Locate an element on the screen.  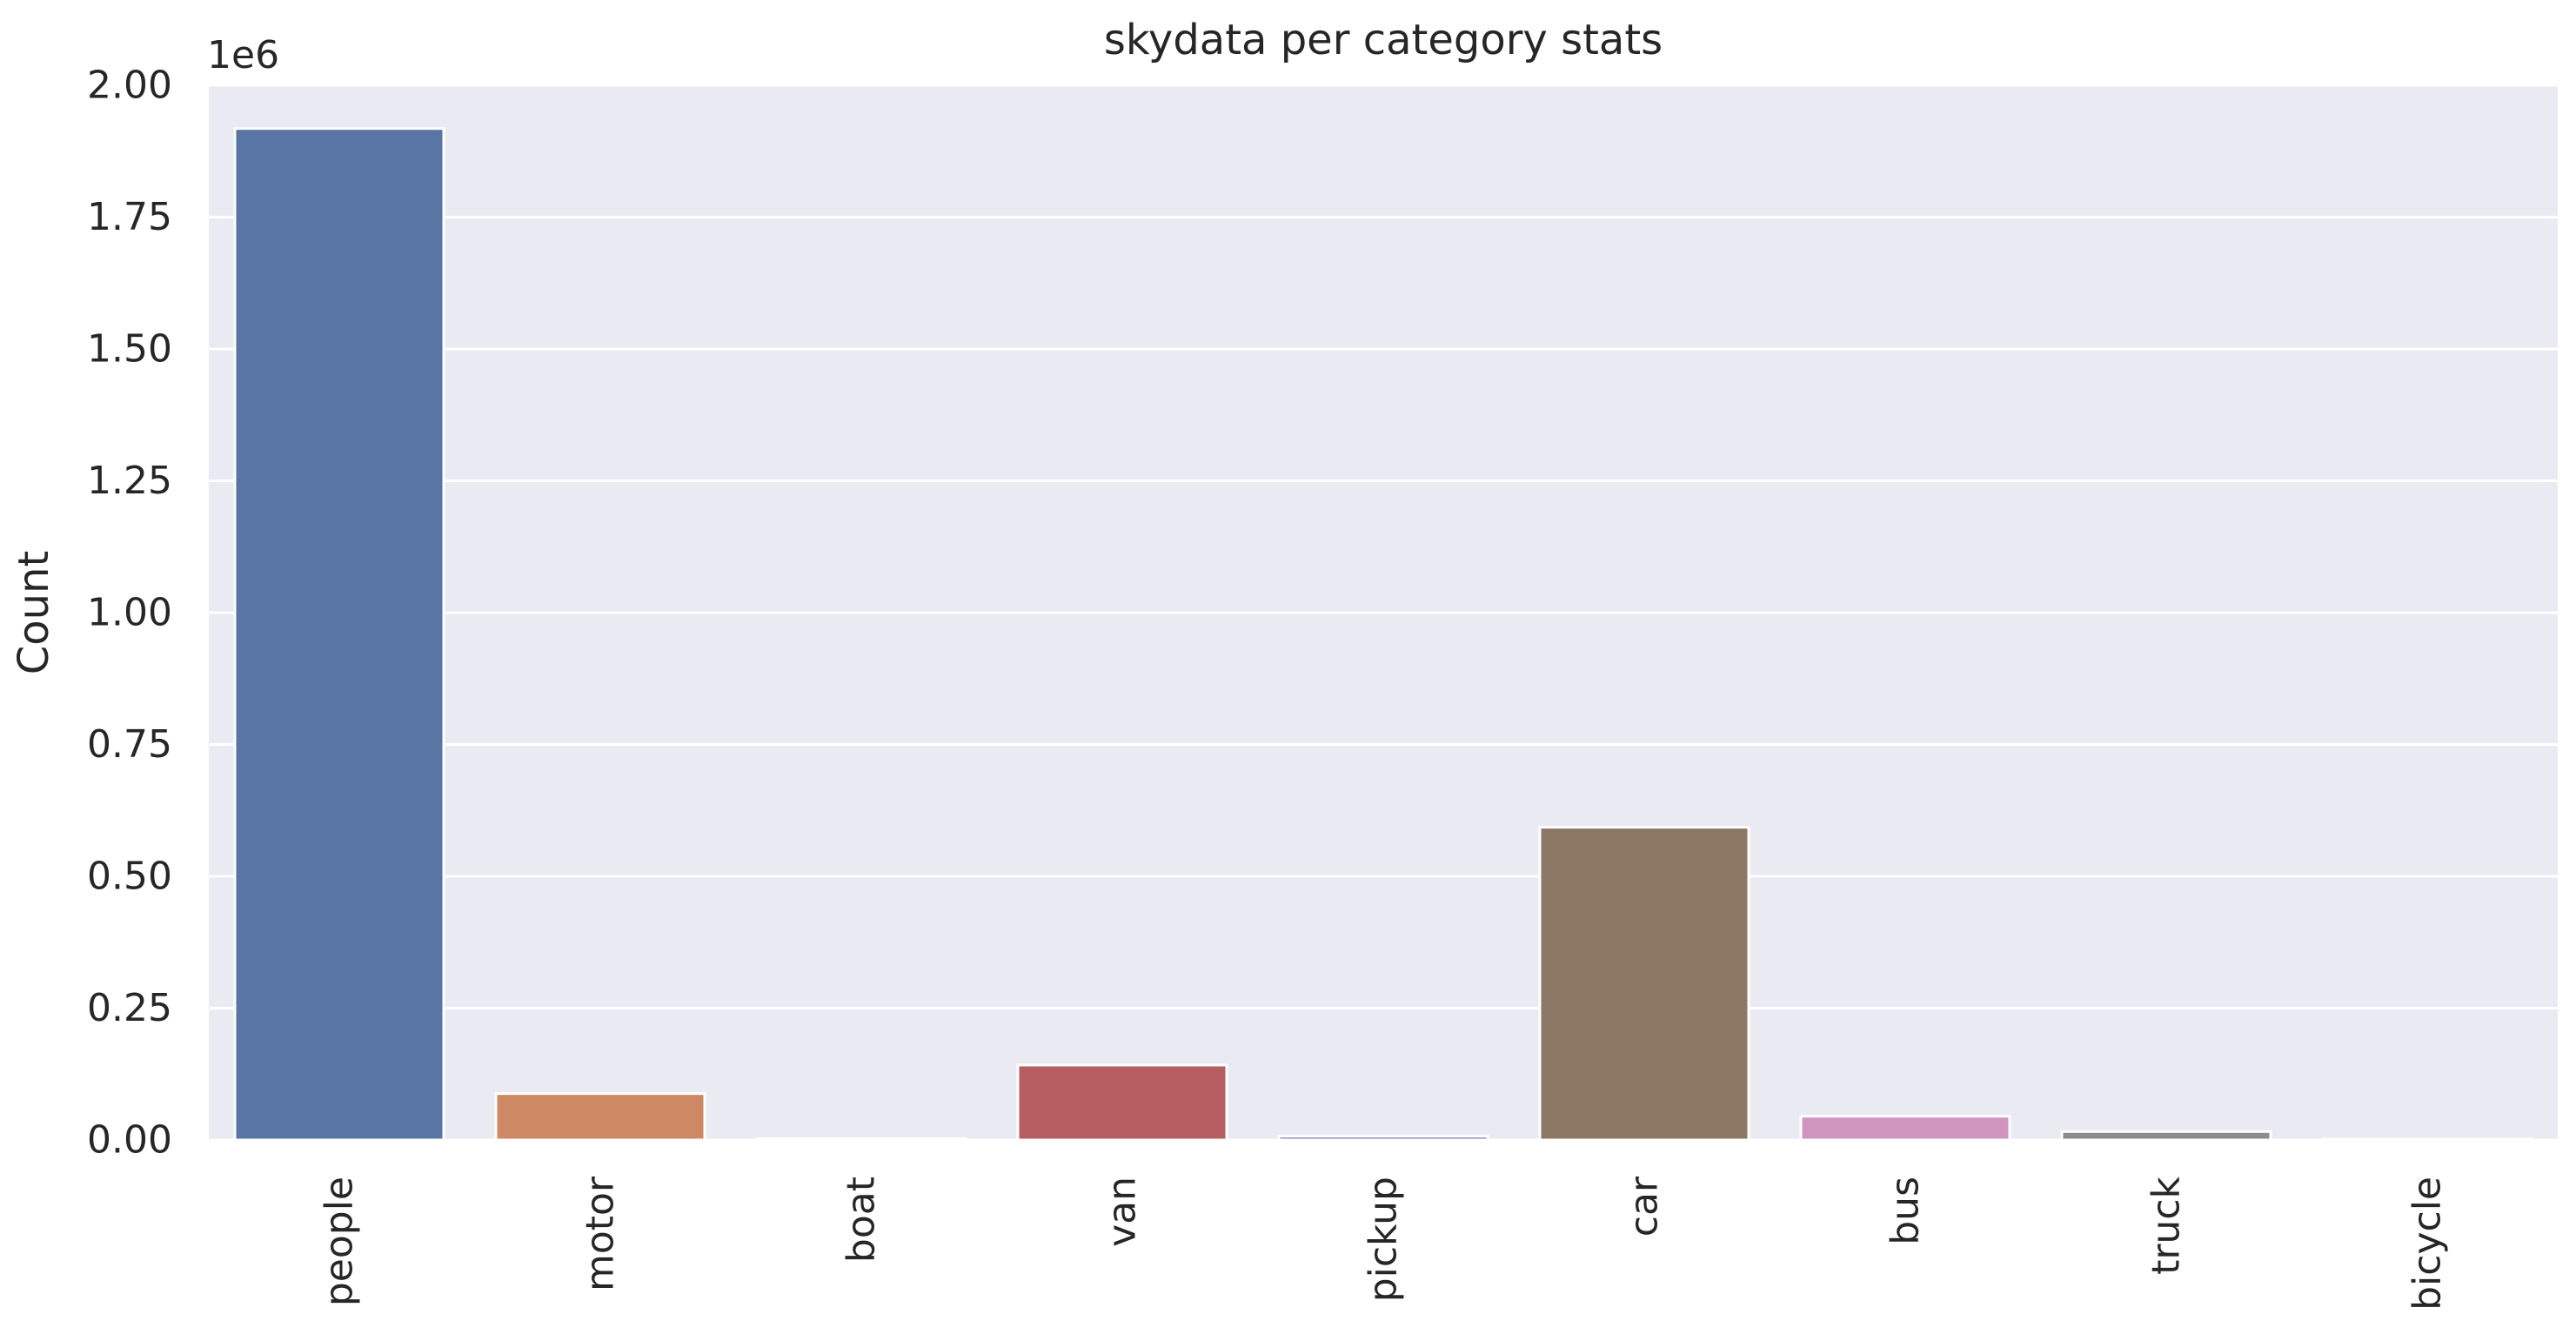
chart-title: skydata per category stats is located at coordinates (1383, 40).